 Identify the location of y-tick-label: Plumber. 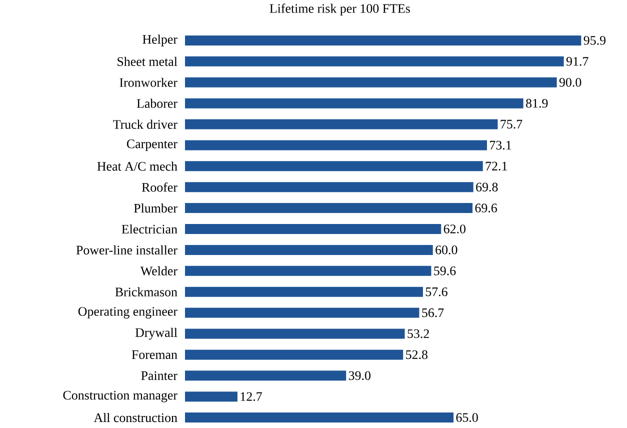
(156, 208).